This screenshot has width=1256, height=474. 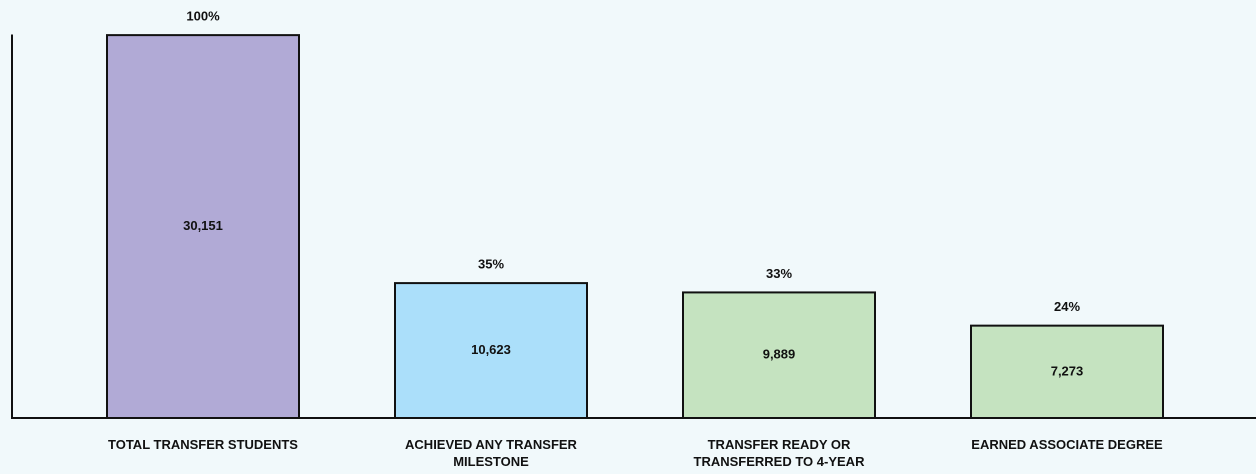 I want to click on percent-label: 100%, so click(x=203, y=16).